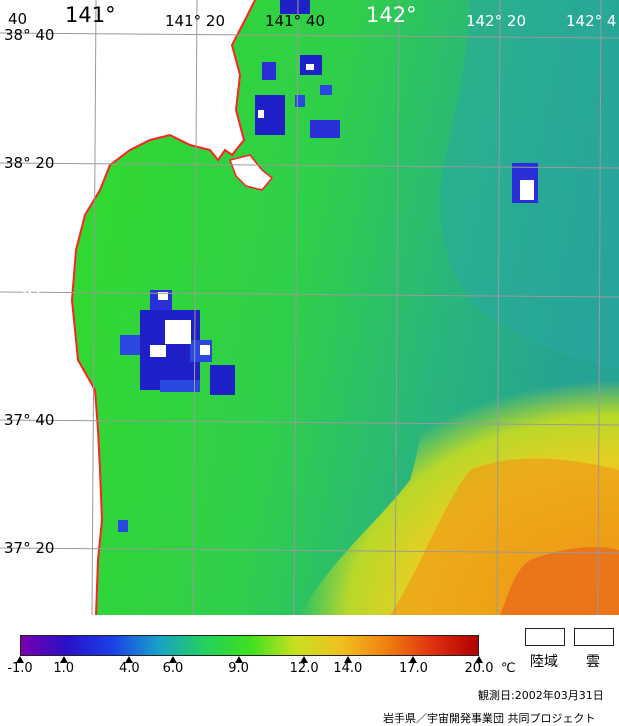 The width and height of the screenshot is (619, 726). Describe the element at coordinates (594, 637) in the screenshot. I see `cloud-swatch` at that location.